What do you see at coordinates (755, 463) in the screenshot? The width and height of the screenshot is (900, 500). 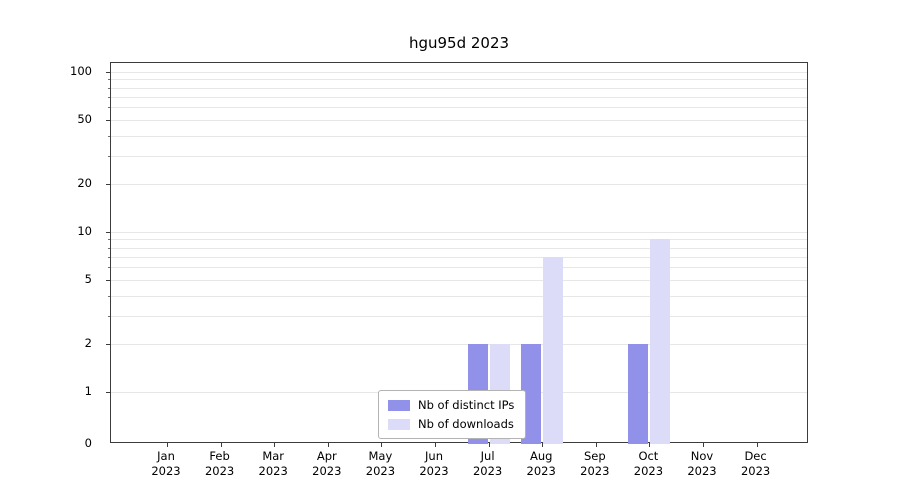 I see `x-tick-label: Dec 2023` at bounding box center [755, 463].